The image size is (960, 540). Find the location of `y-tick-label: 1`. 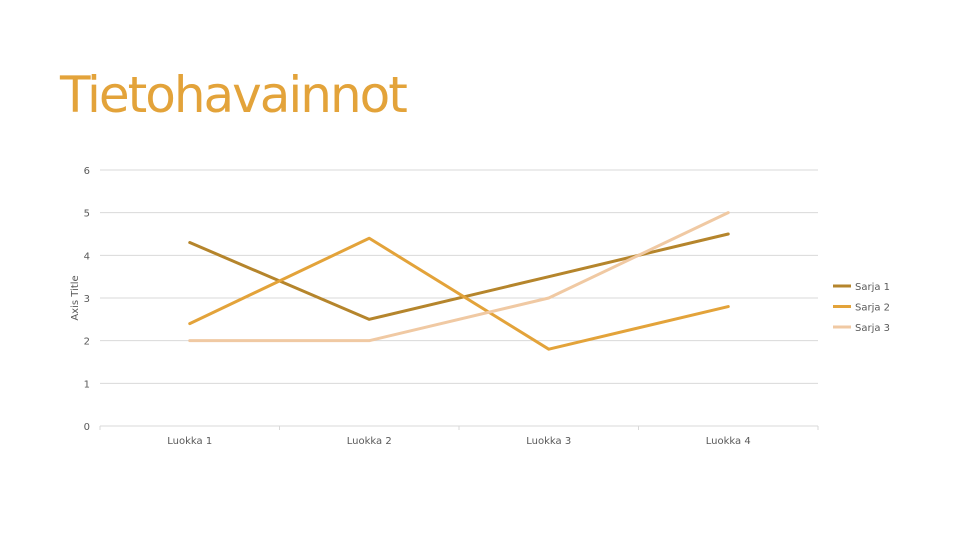

y-tick-label: 1 is located at coordinates (87, 384).